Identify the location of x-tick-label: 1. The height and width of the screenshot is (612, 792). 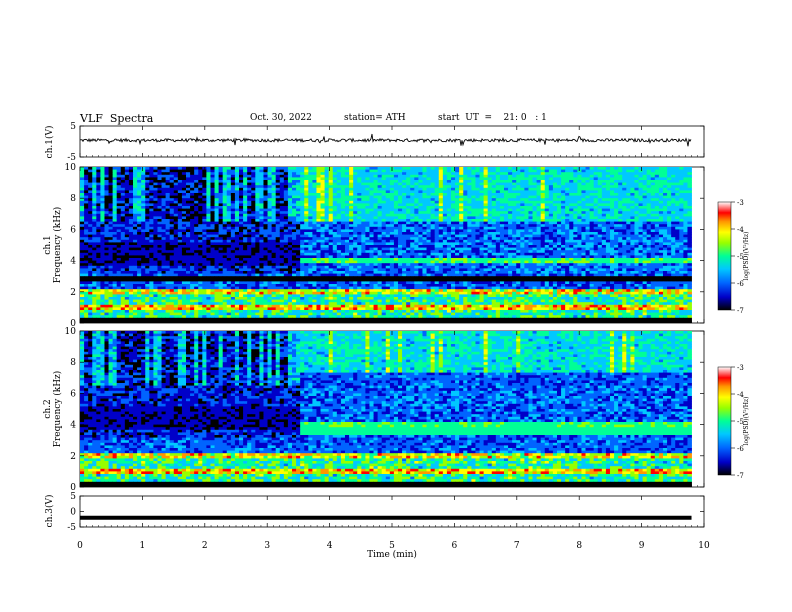
(143, 546).